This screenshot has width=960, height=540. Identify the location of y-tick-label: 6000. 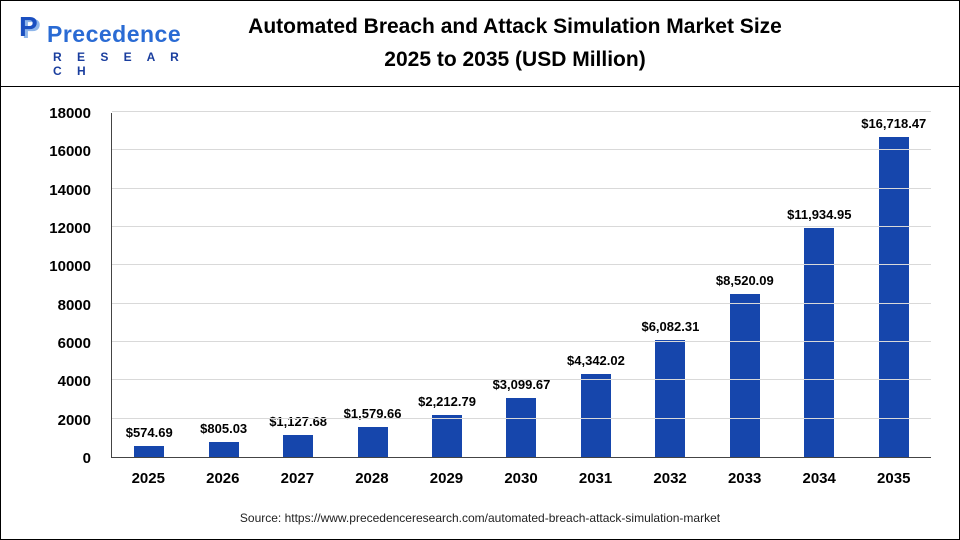
(74, 343).